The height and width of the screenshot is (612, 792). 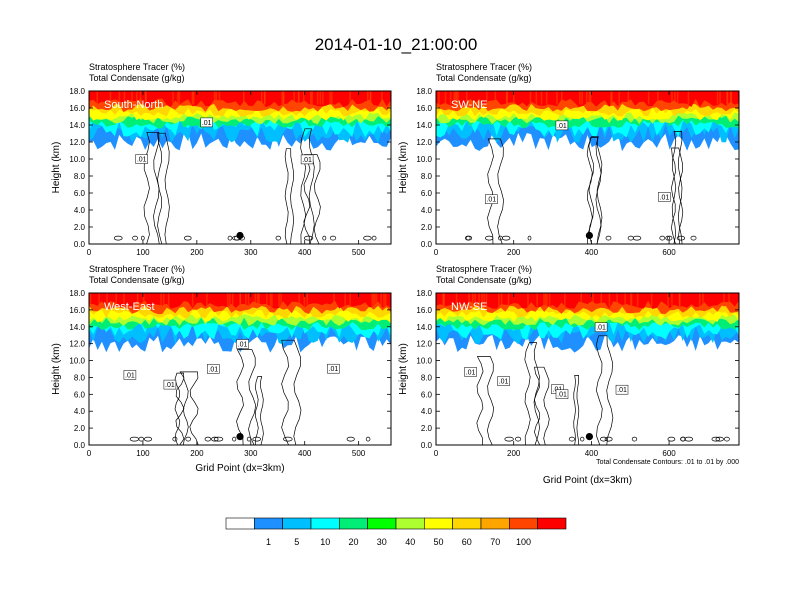 What do you see at coordinates (382, 542) in the screenshot?
I see `colorbar-label: 30` at bounding box center [382, 542].